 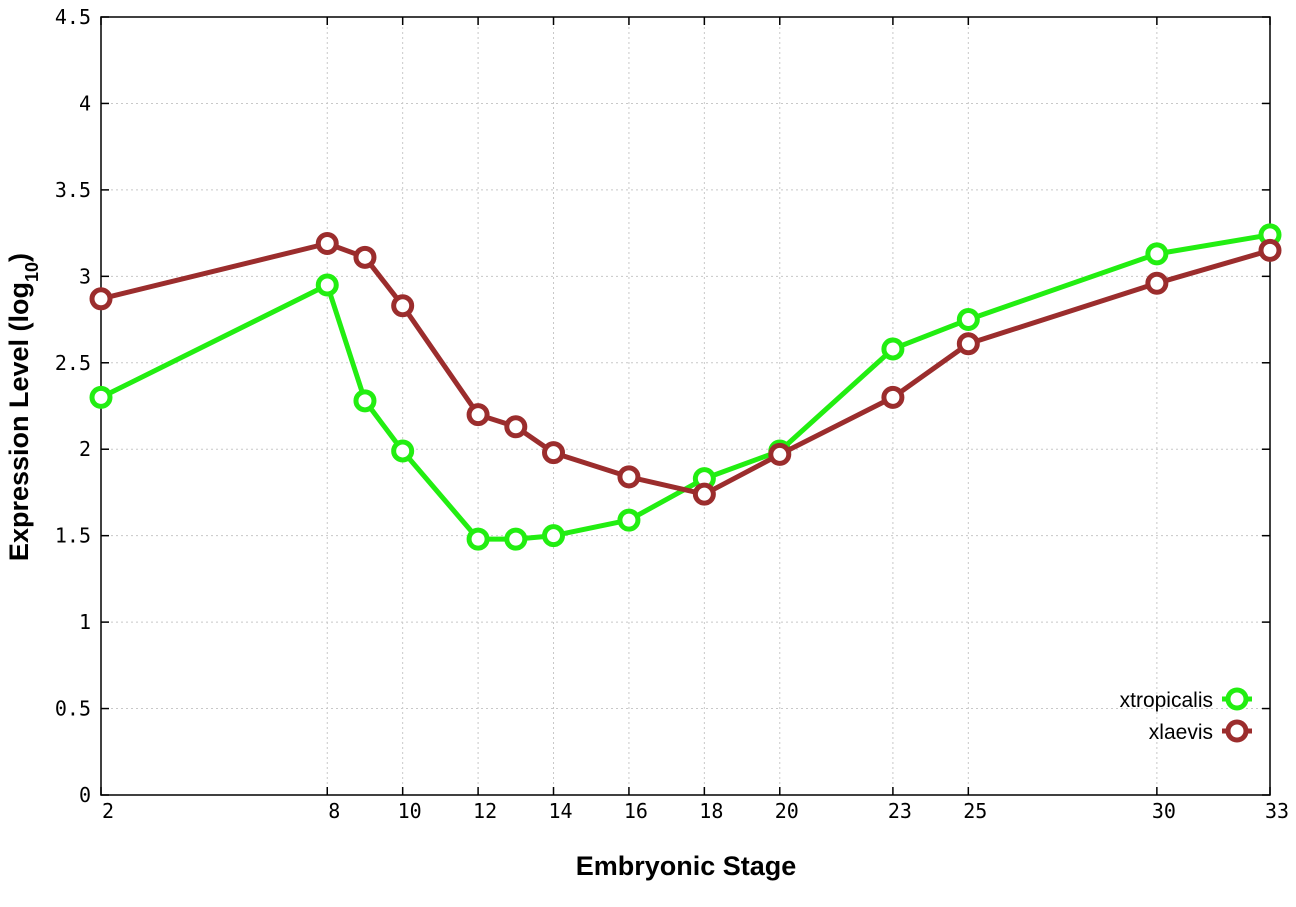 What do you see at coordinates (85, 622) in the screenshot?
I see `y-tick-label: 1` at bounding box center [85, 622].